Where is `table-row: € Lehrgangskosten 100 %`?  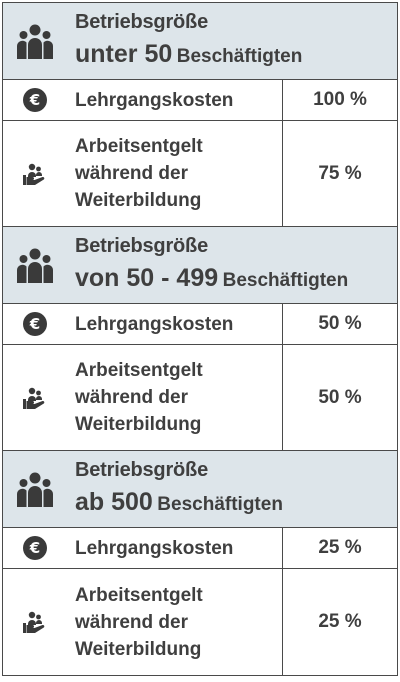
table-row: € Lehrgangskosten 100 % is located at coordinates (200, 100).